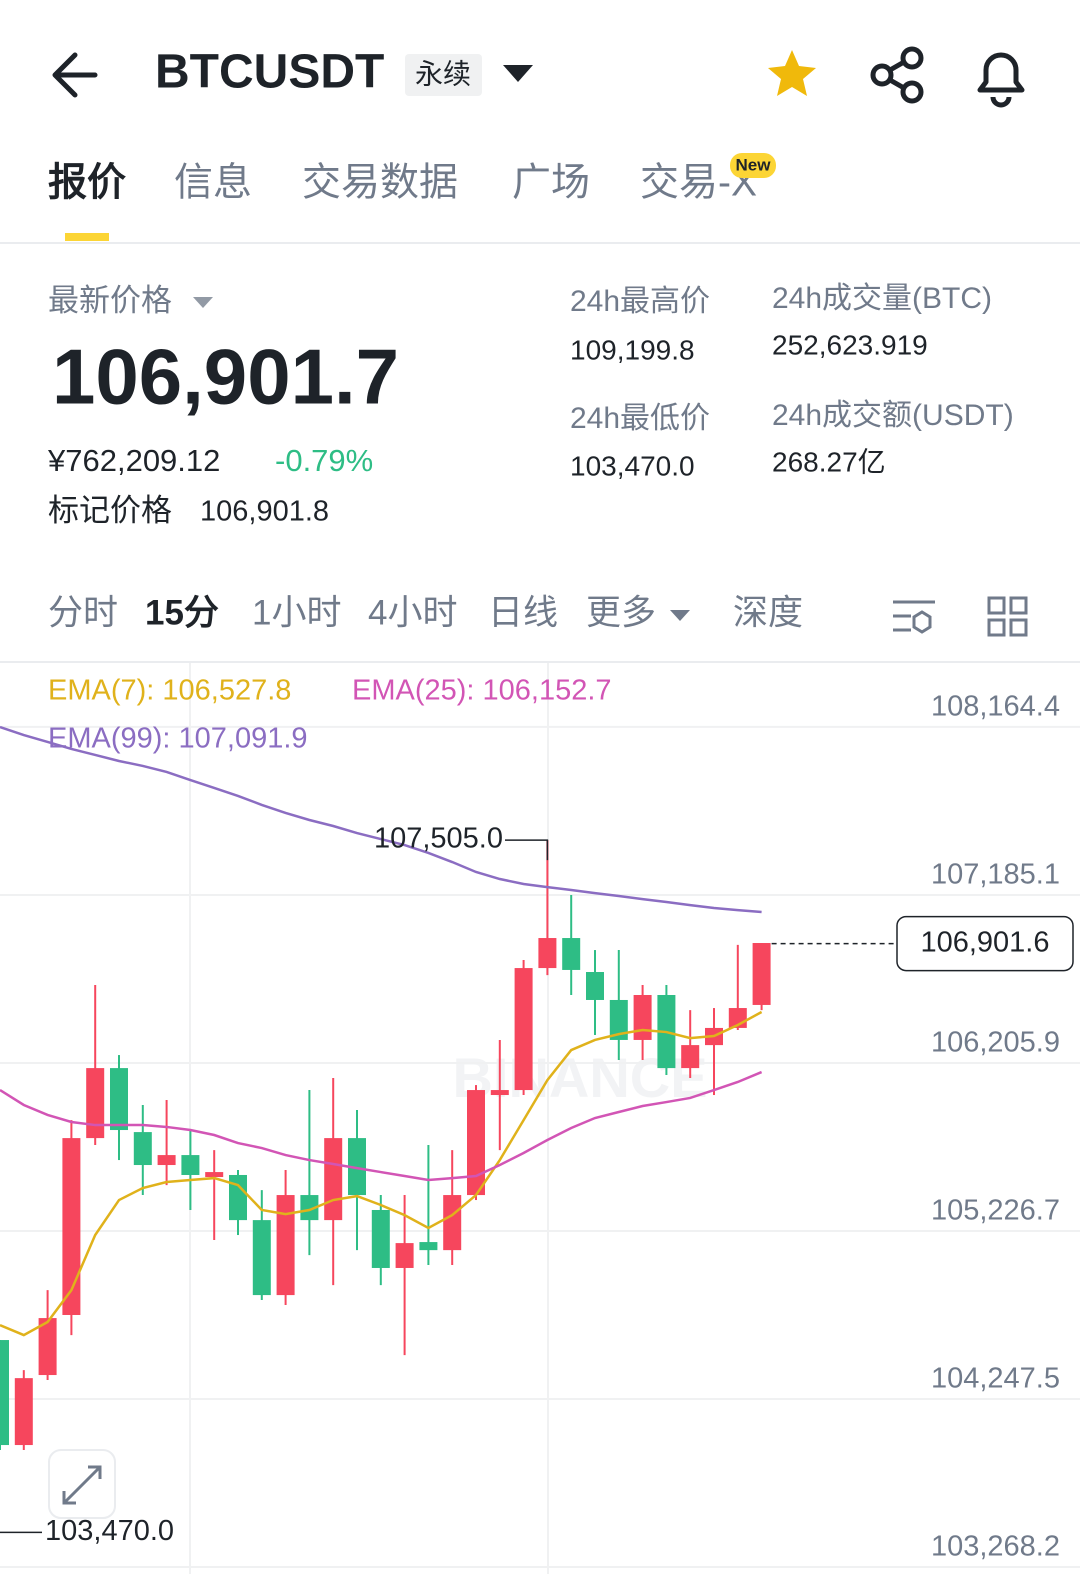 This screenshot has width=1080, height=1574. What do you see at coordinates (169, 691) in the screenshot?
I see `legend-entry: EMA(7): 106,527.8` at bounding box center [169, 691].